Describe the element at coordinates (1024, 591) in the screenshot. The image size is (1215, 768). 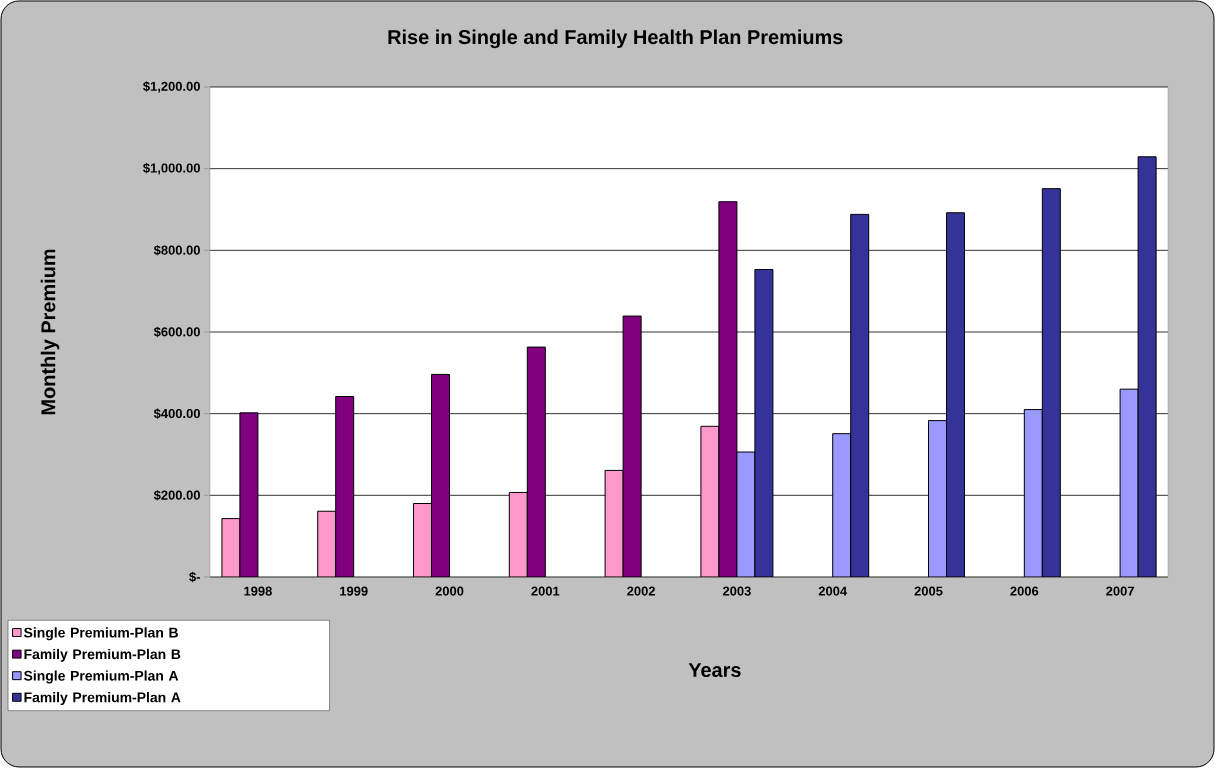
I see `x-tick-label: 2006` at that location.